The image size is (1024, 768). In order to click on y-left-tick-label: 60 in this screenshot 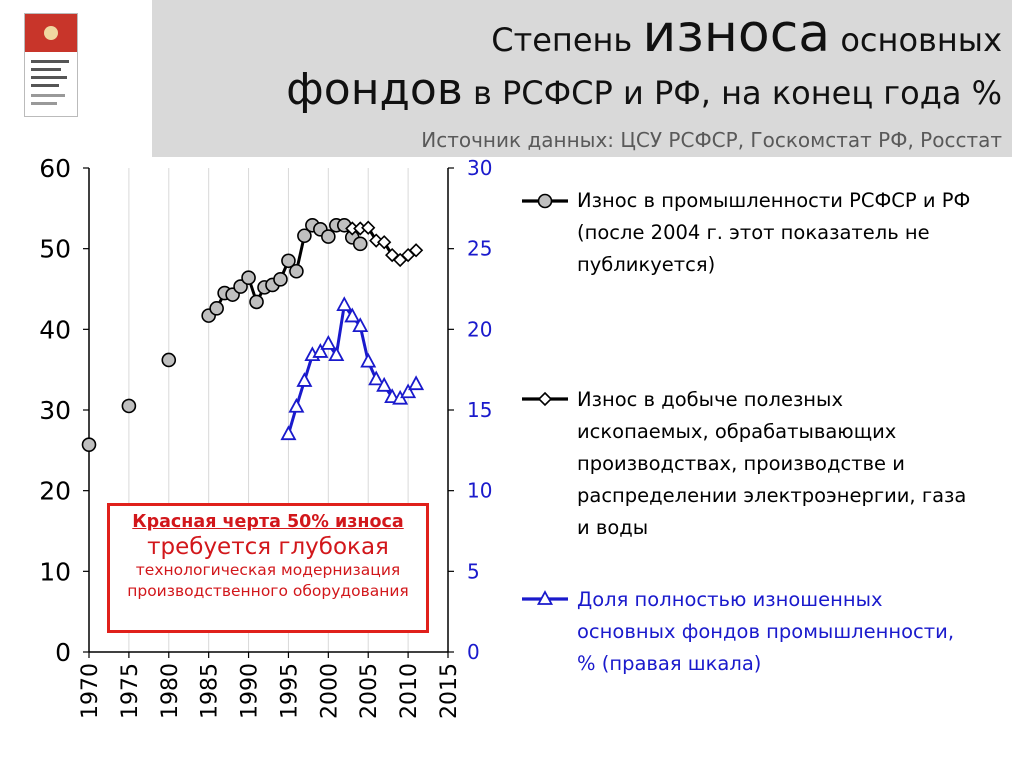, I will do `click(55, 168)`.